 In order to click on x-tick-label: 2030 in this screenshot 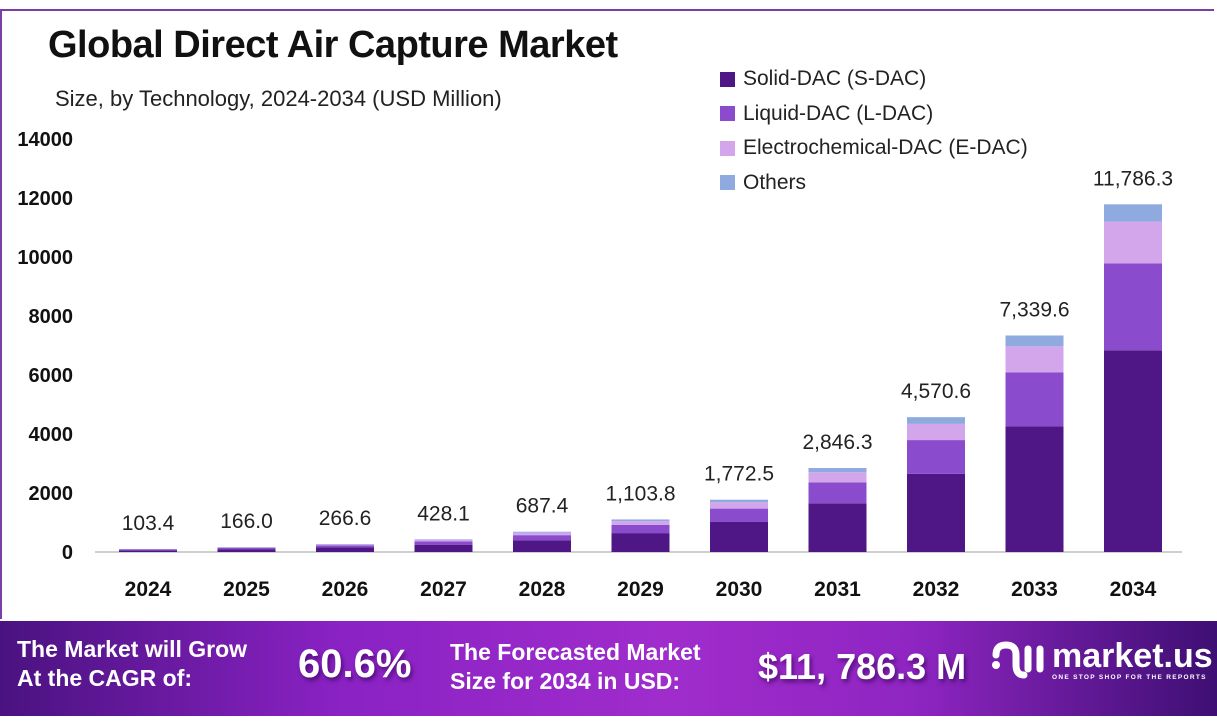, I will do `click(739, 589)`.